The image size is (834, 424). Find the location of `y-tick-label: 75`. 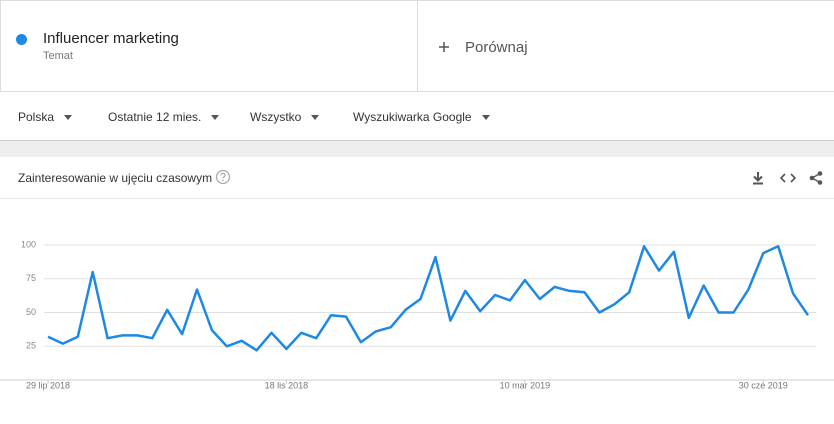

y-tick-label: 75 is located at coordinates (31, 278).